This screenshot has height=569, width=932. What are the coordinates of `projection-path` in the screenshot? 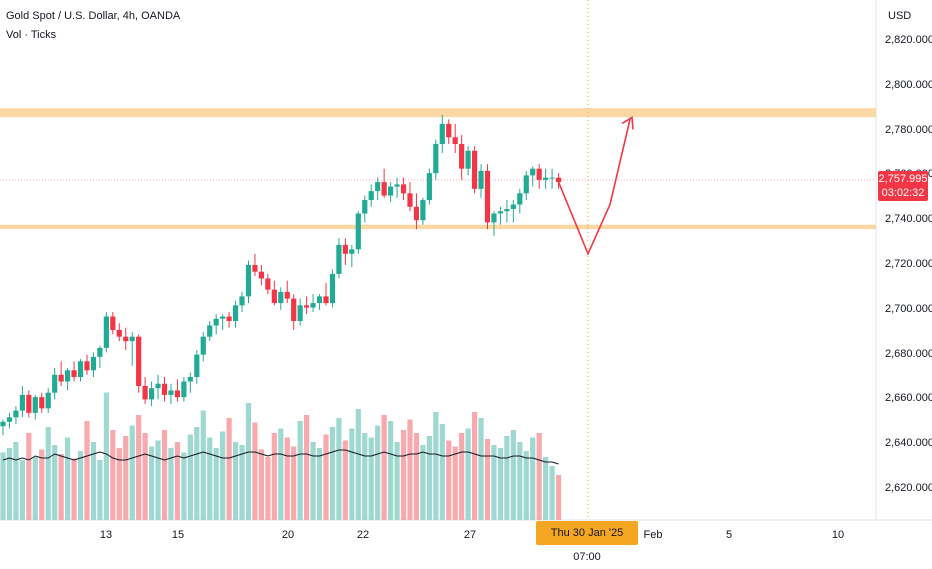 It's located at (594, 187).